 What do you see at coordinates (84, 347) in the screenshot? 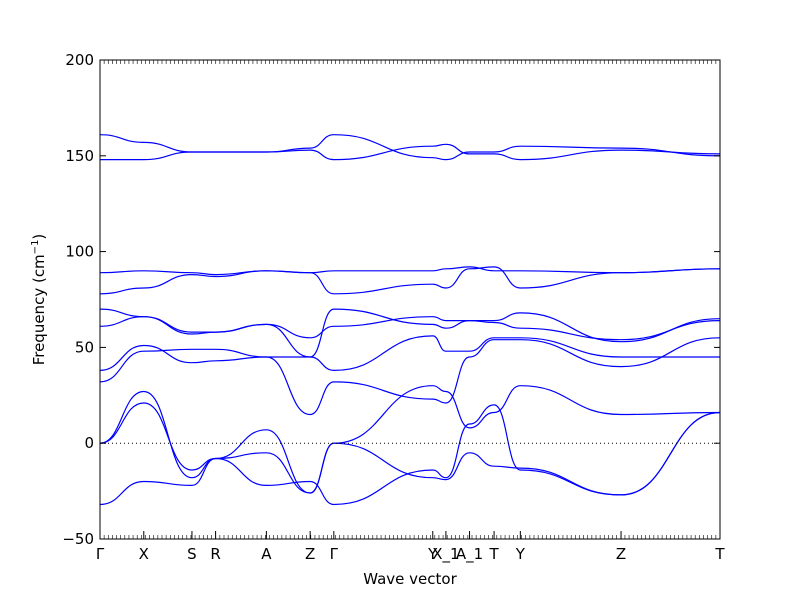
I see `y-tick-label: 50` at bounding box center [84, 347].